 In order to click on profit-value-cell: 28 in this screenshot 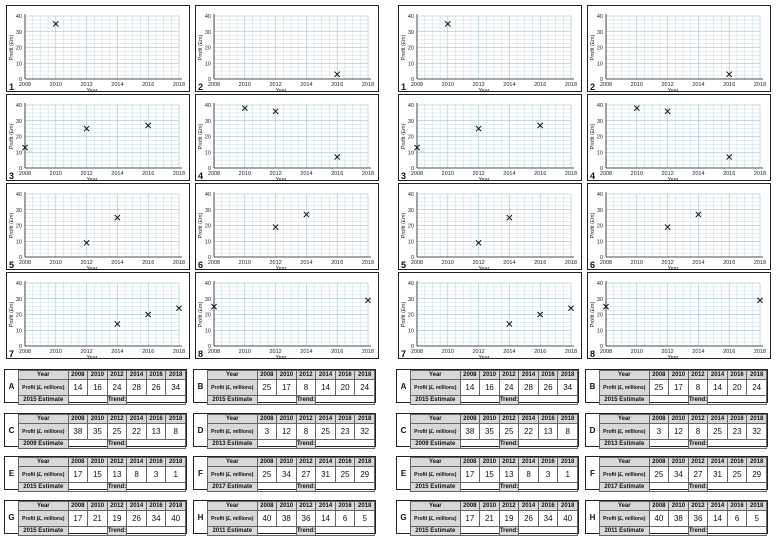, I will do `click(528, 387)`.